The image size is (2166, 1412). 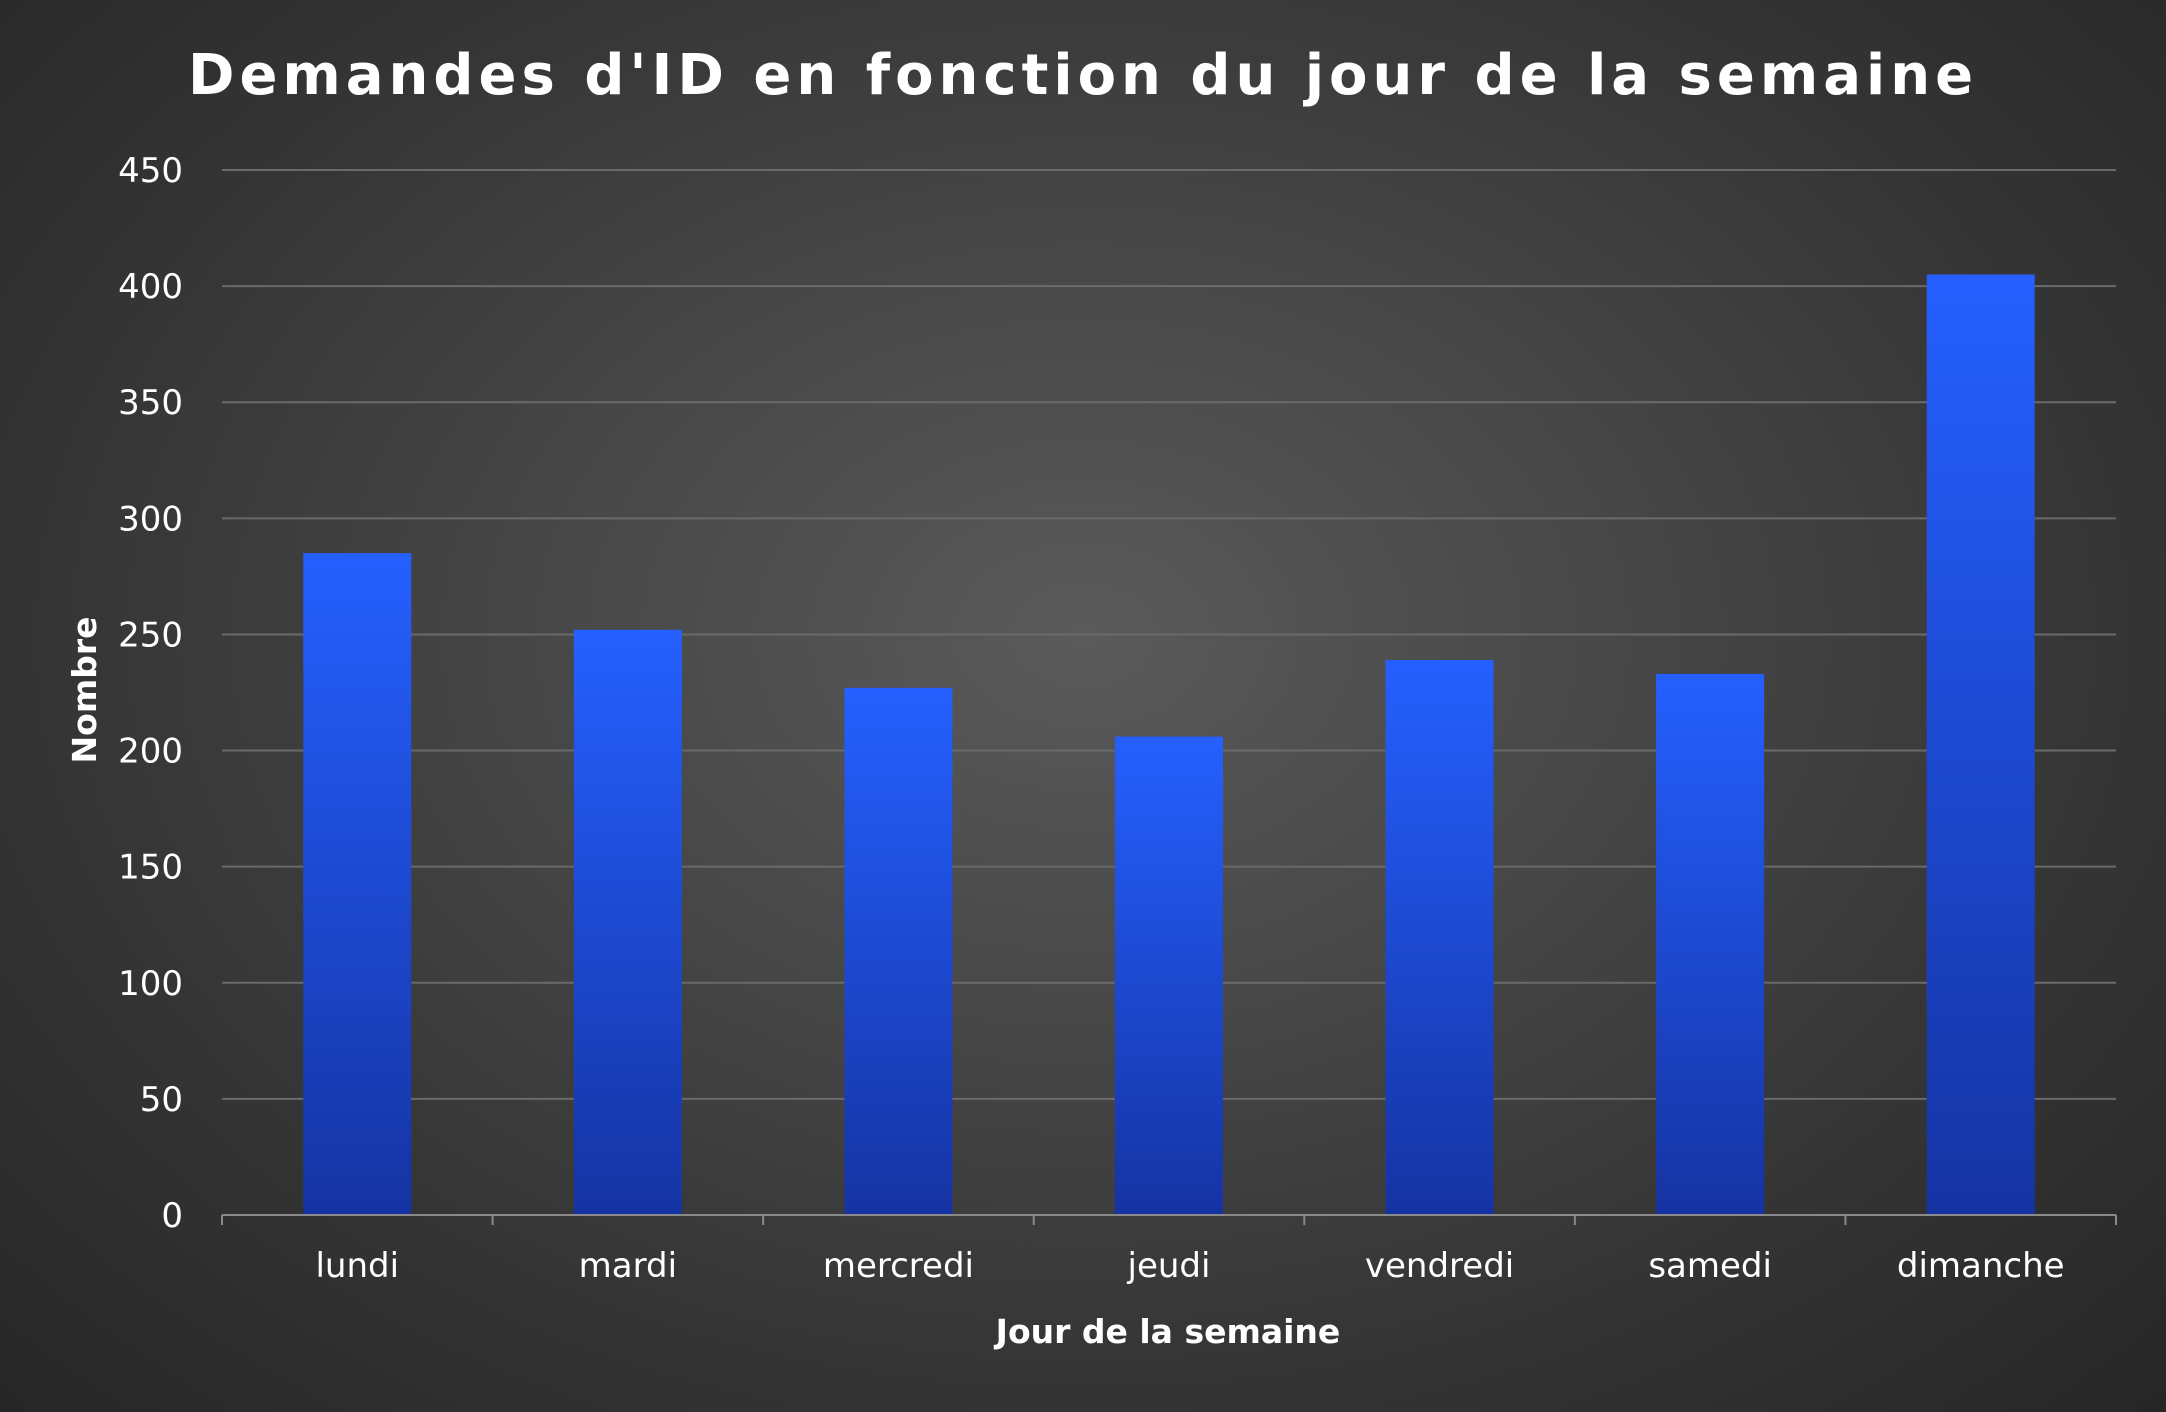 I want to click on y-tick-labels: 0 50 100 150 200 250 300 350 400 450, so click(x=150, y=693).